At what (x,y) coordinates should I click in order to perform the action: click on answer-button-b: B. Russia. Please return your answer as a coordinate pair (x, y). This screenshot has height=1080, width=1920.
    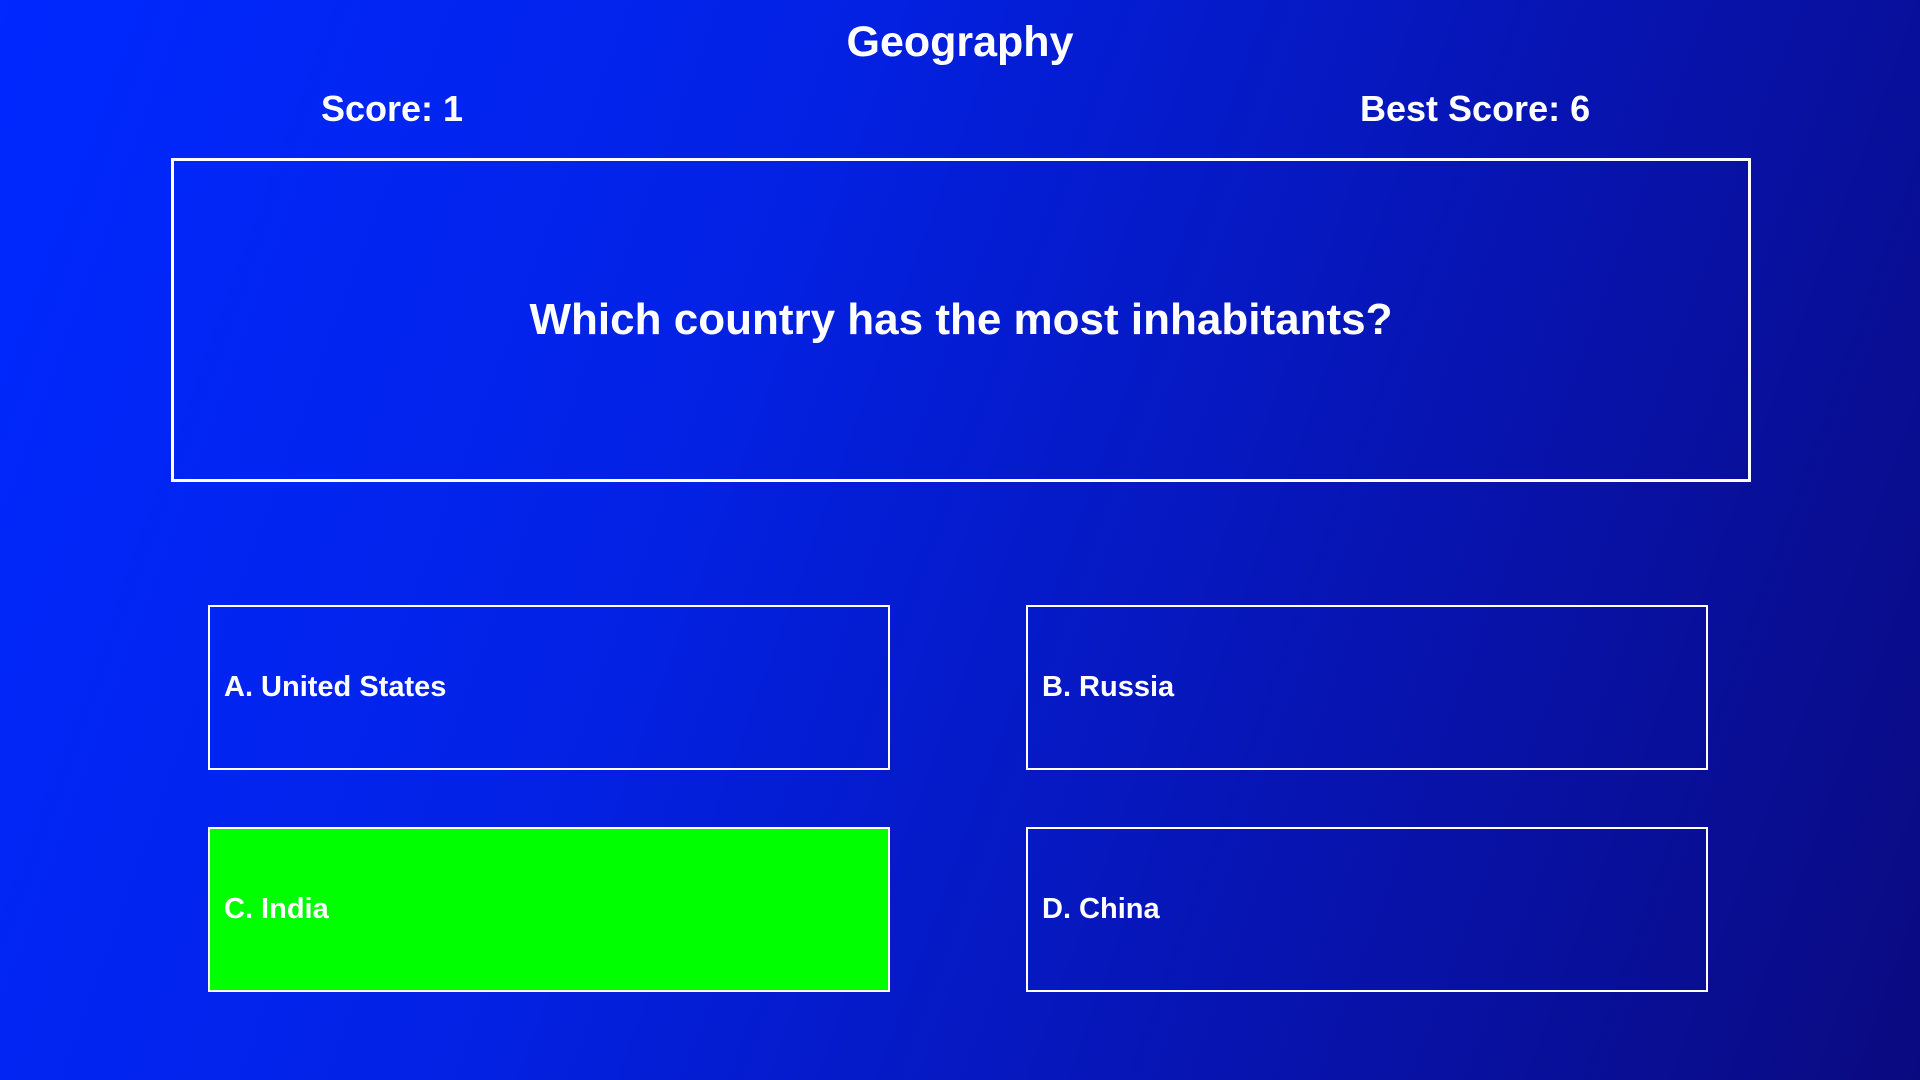
    Looking at the image, I should click on (1367, 687).